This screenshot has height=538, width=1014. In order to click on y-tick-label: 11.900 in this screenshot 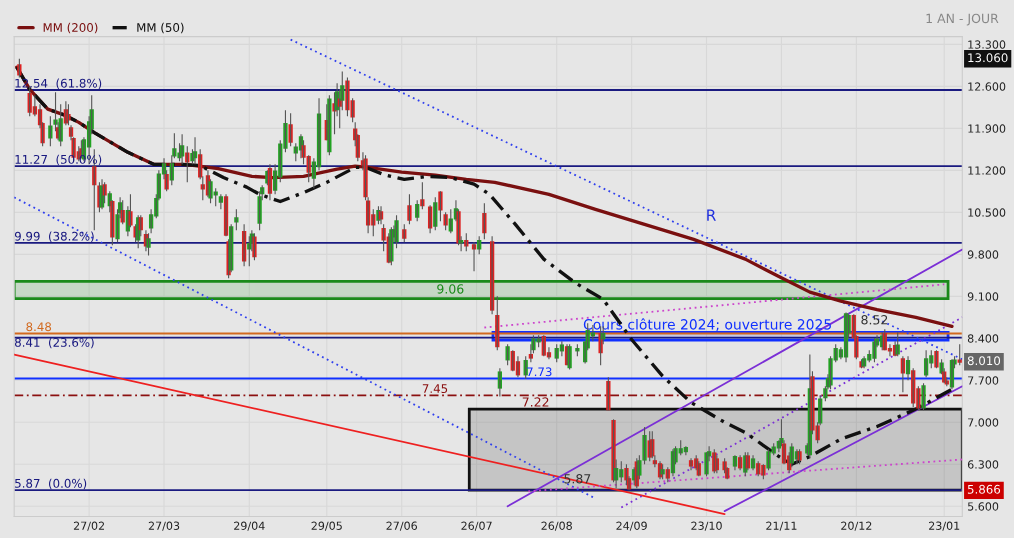, I will do `click(987, 128)`.